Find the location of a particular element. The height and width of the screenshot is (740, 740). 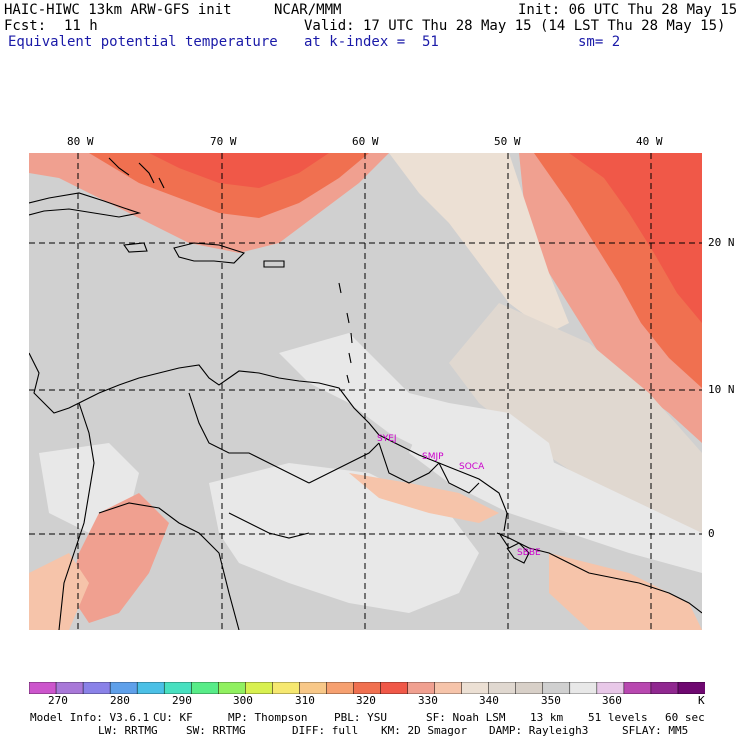

sa-east-coast is located at coordinates (599, 573).